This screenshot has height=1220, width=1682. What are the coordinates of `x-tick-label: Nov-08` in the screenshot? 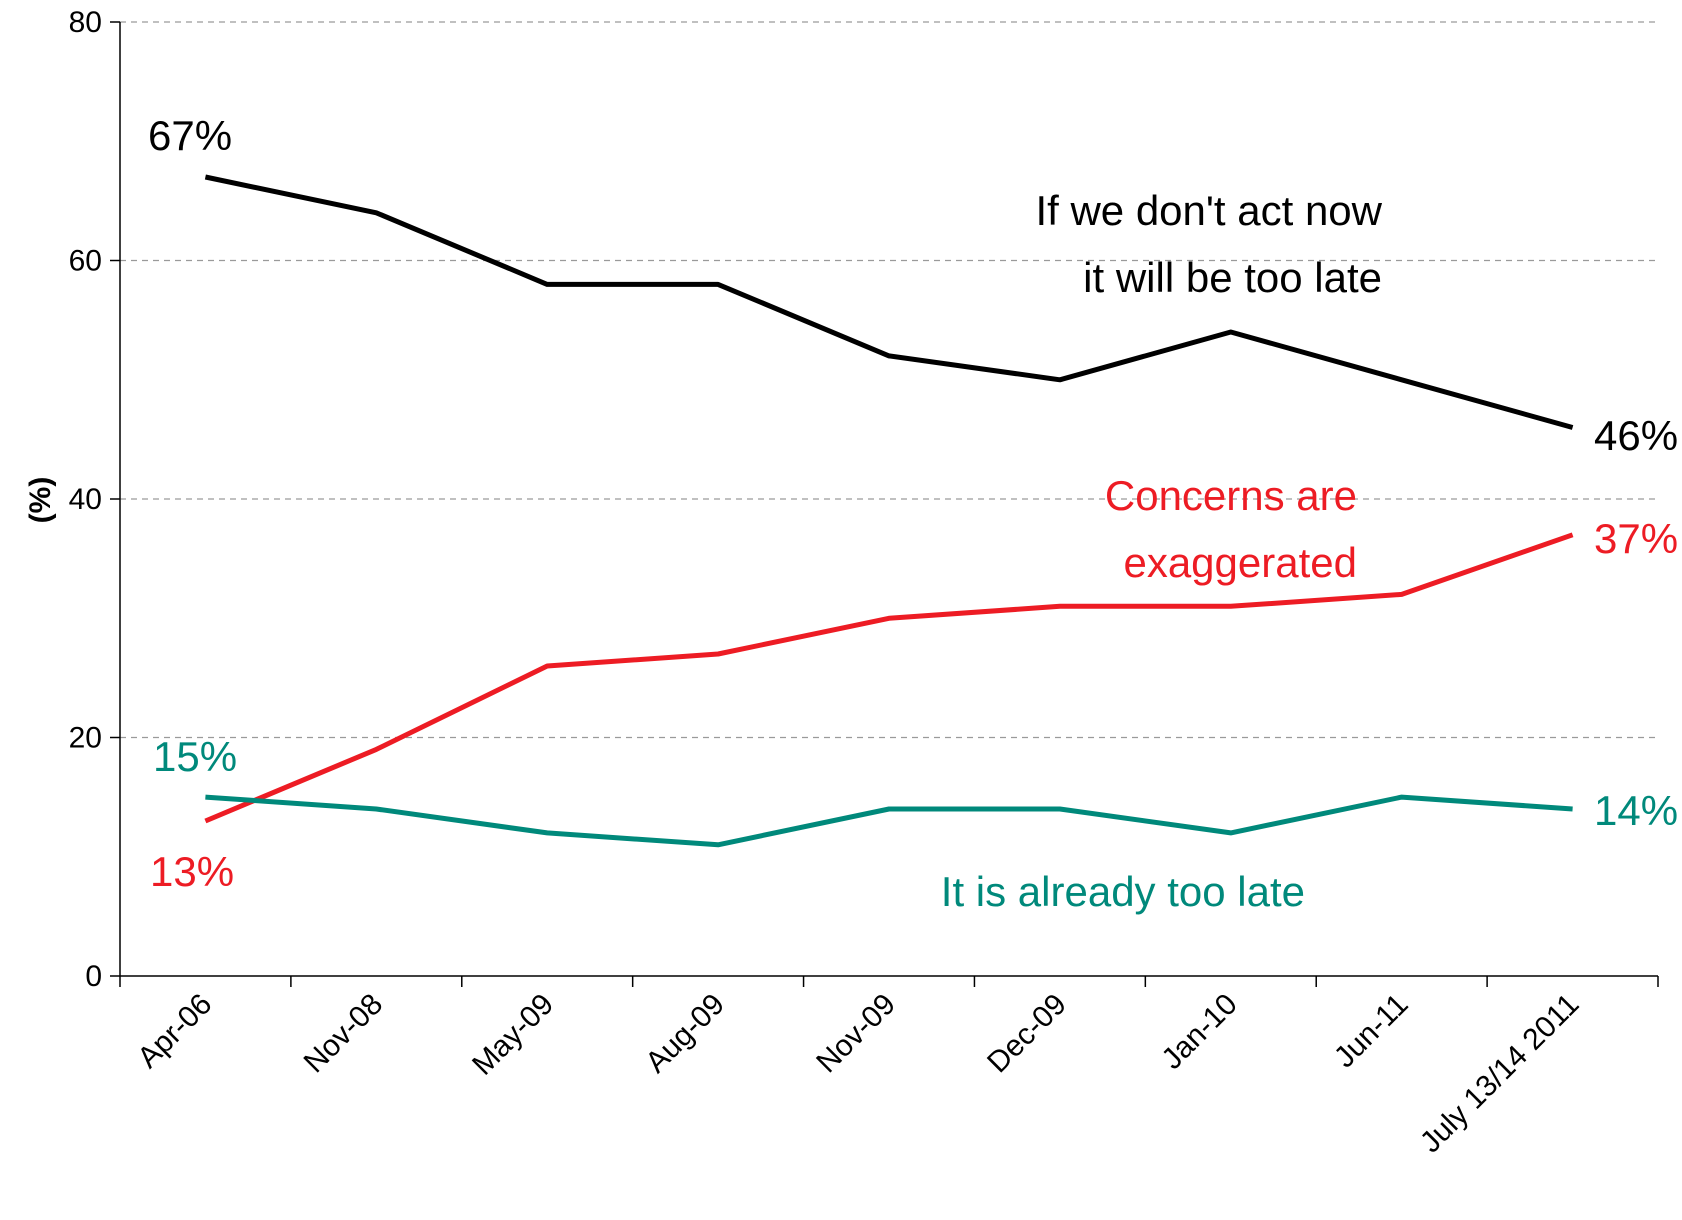 It's located at (344, 1034).